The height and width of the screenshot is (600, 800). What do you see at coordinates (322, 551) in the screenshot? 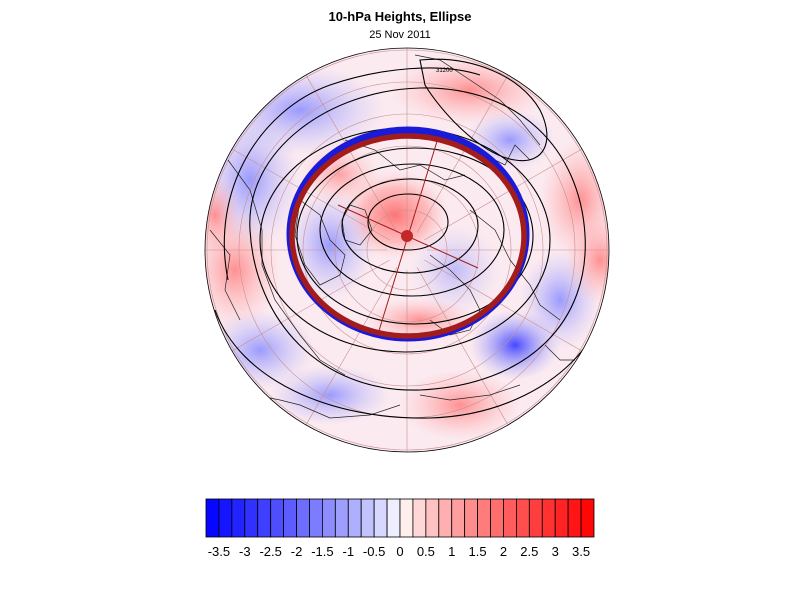
I see `colorbar-tick-label: -1.5` at bounding box center [322, 551].